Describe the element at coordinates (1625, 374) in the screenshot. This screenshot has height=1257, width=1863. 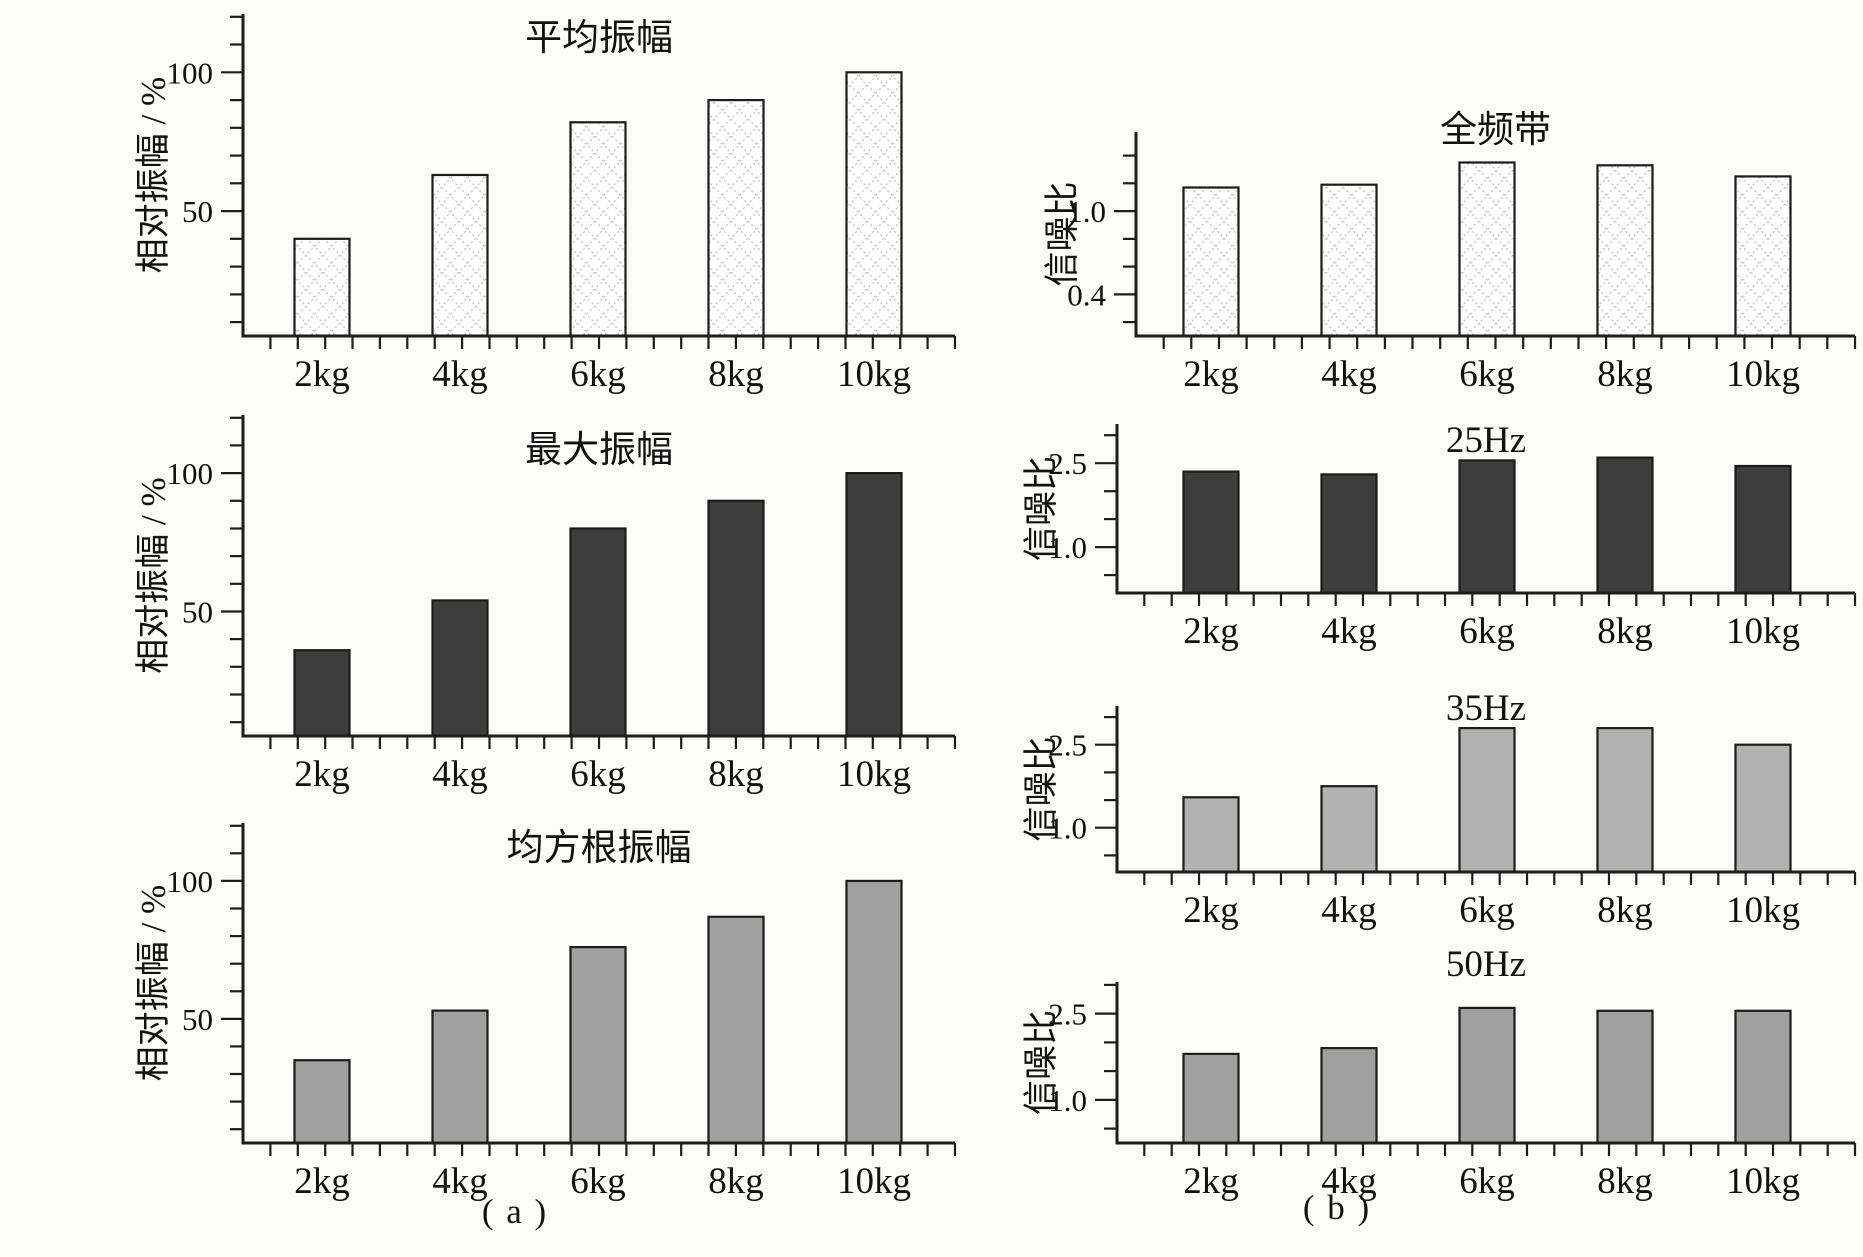
I see `xtick-label-b1-8kg: 8kg` at that location.